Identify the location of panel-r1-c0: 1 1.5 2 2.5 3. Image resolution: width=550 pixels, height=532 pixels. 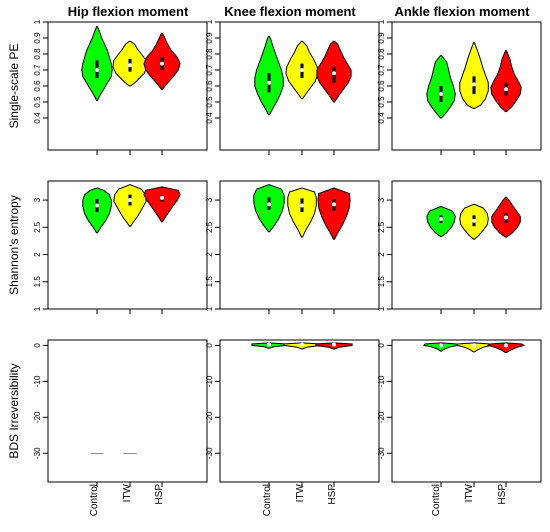
(120, 247).